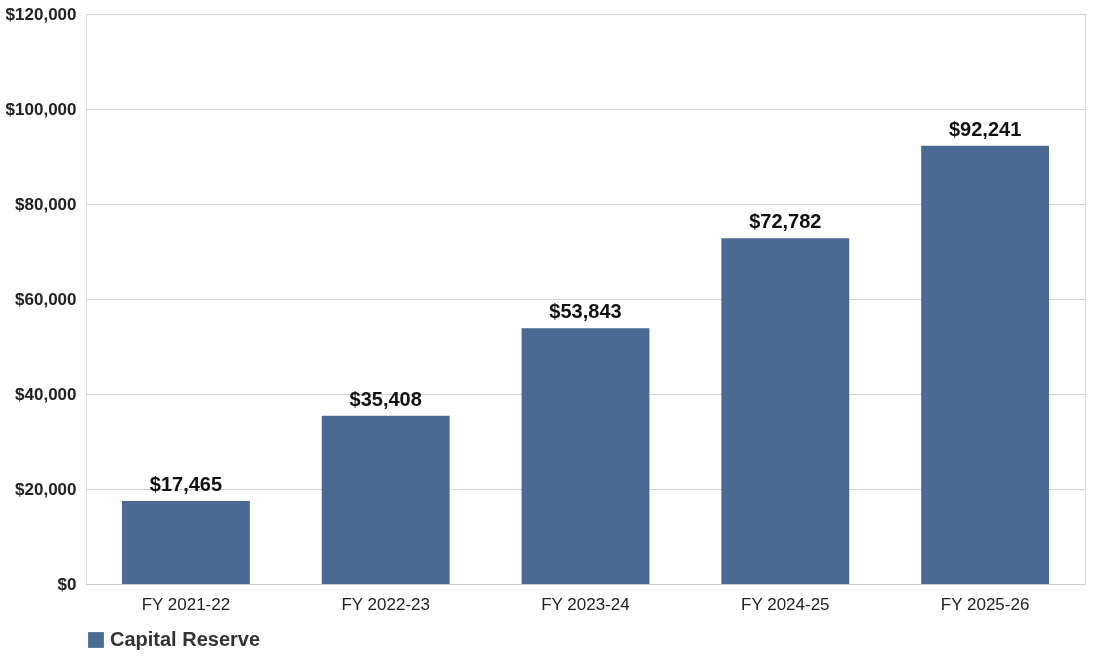  What do you see at coordinates (46, 299) in the screenshot?
I see `y-tick-label: $60,000` at bounding box center [46, 299].